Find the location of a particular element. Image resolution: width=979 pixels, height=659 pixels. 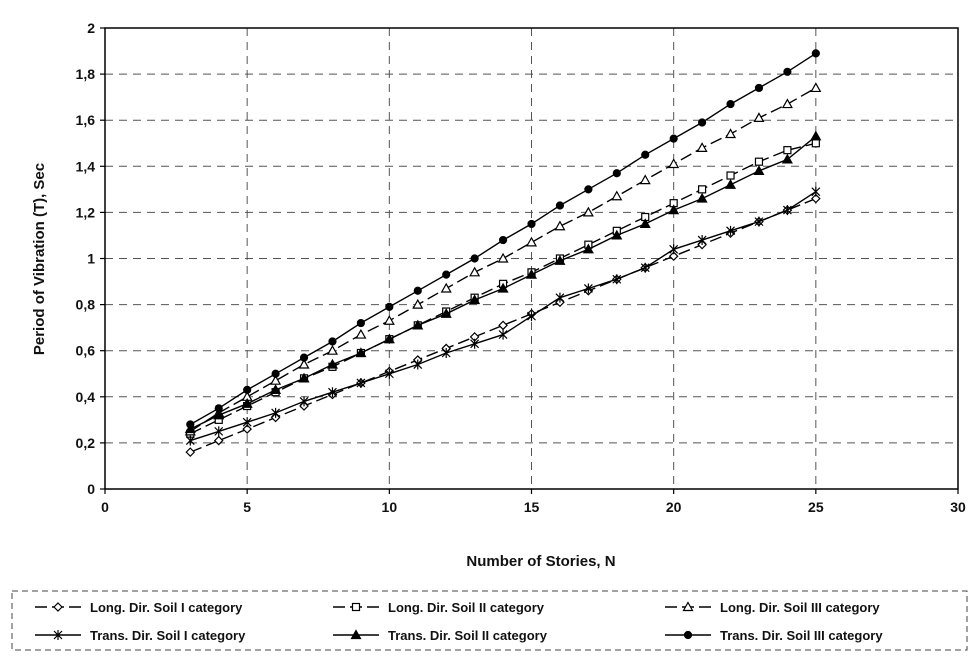

y-tick-label: 0,4 is located at coordinates (86, 397).